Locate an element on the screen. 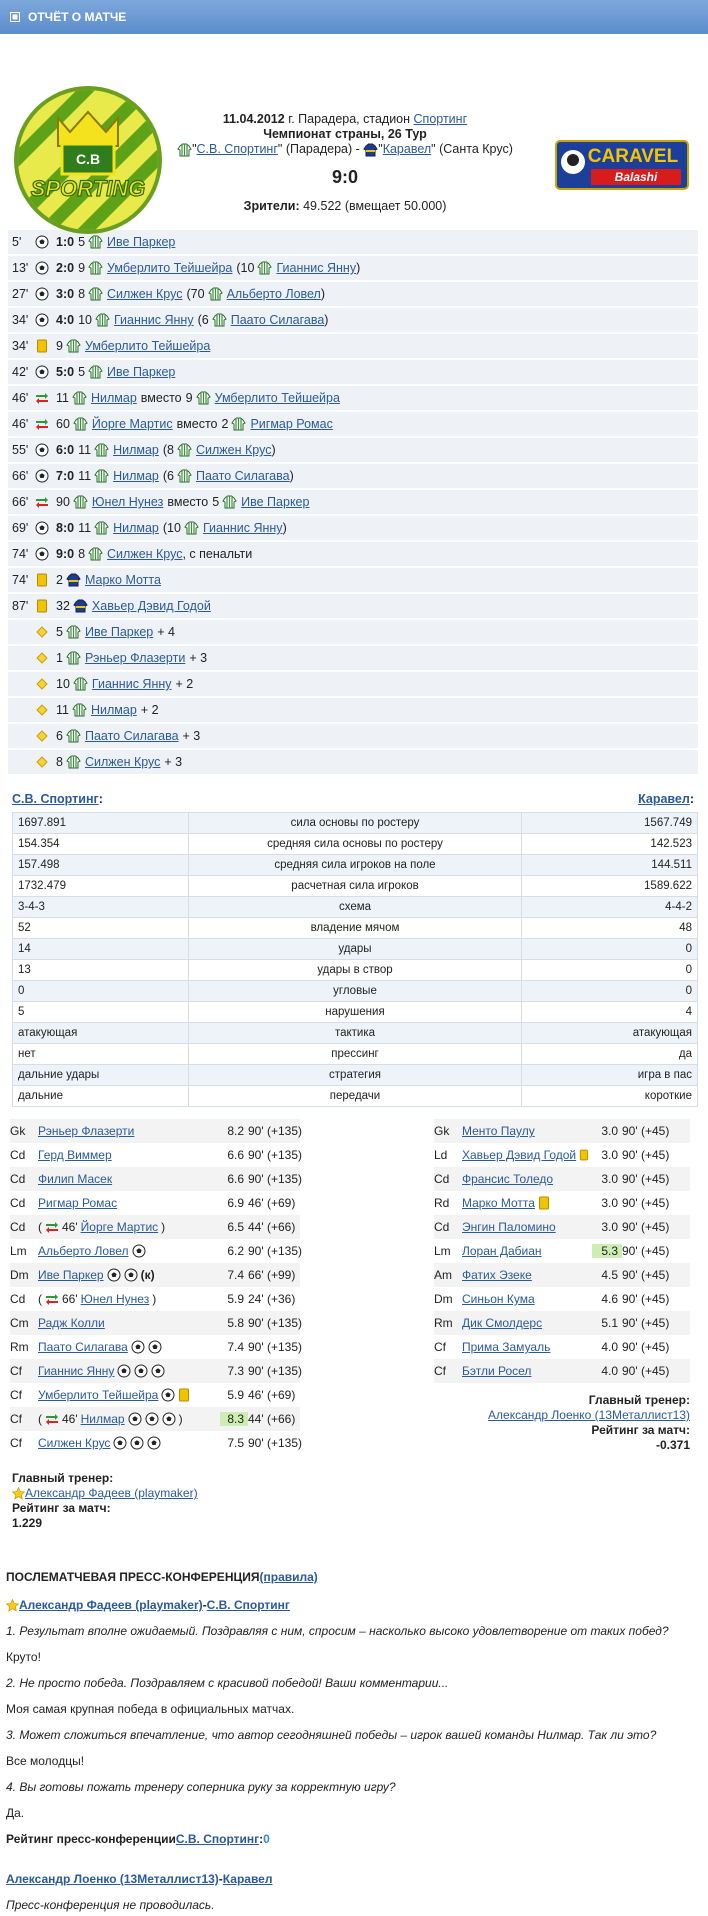  away-value: 1567.749 is located at coordinates (609, 823).